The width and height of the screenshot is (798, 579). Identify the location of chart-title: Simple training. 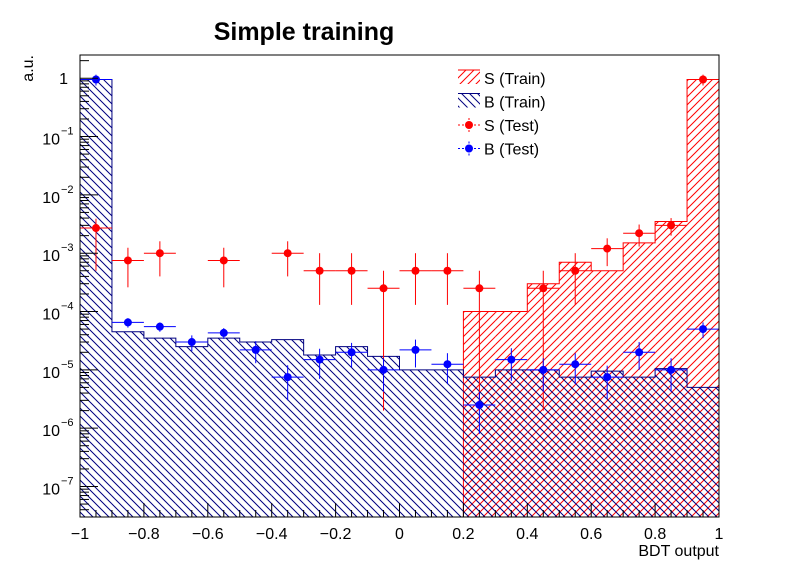
(304, 32).